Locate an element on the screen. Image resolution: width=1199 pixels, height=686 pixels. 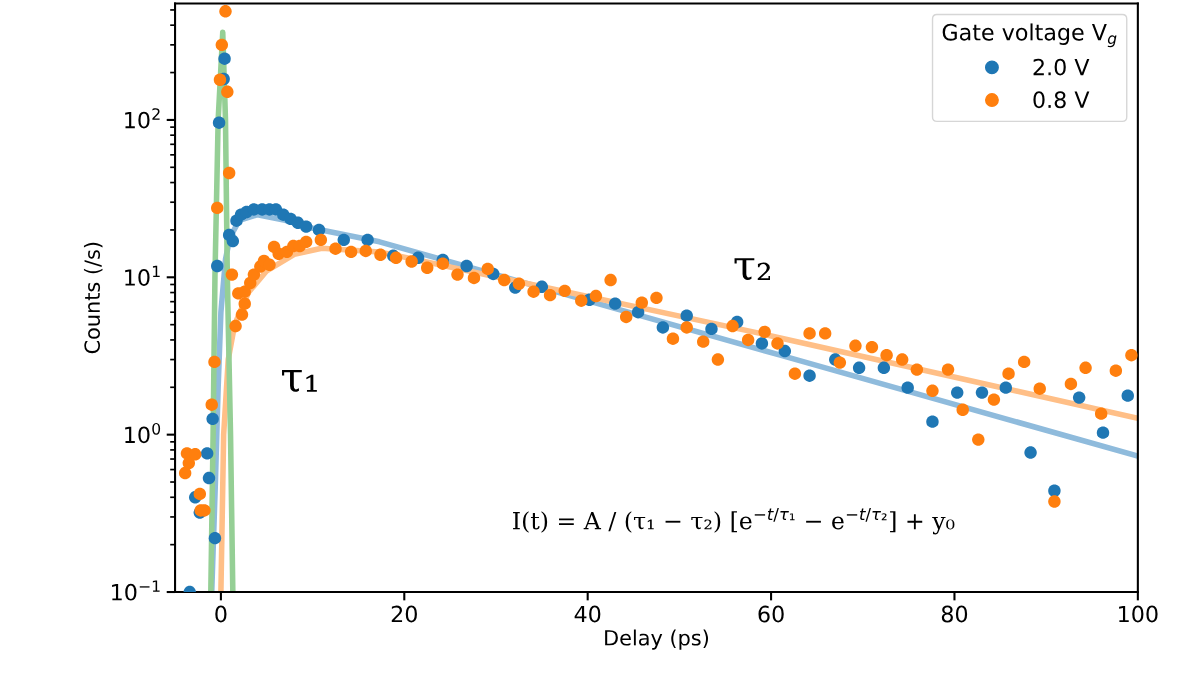
y-tick-label: 10$^{1}$ is located at coordinates (142, 275).